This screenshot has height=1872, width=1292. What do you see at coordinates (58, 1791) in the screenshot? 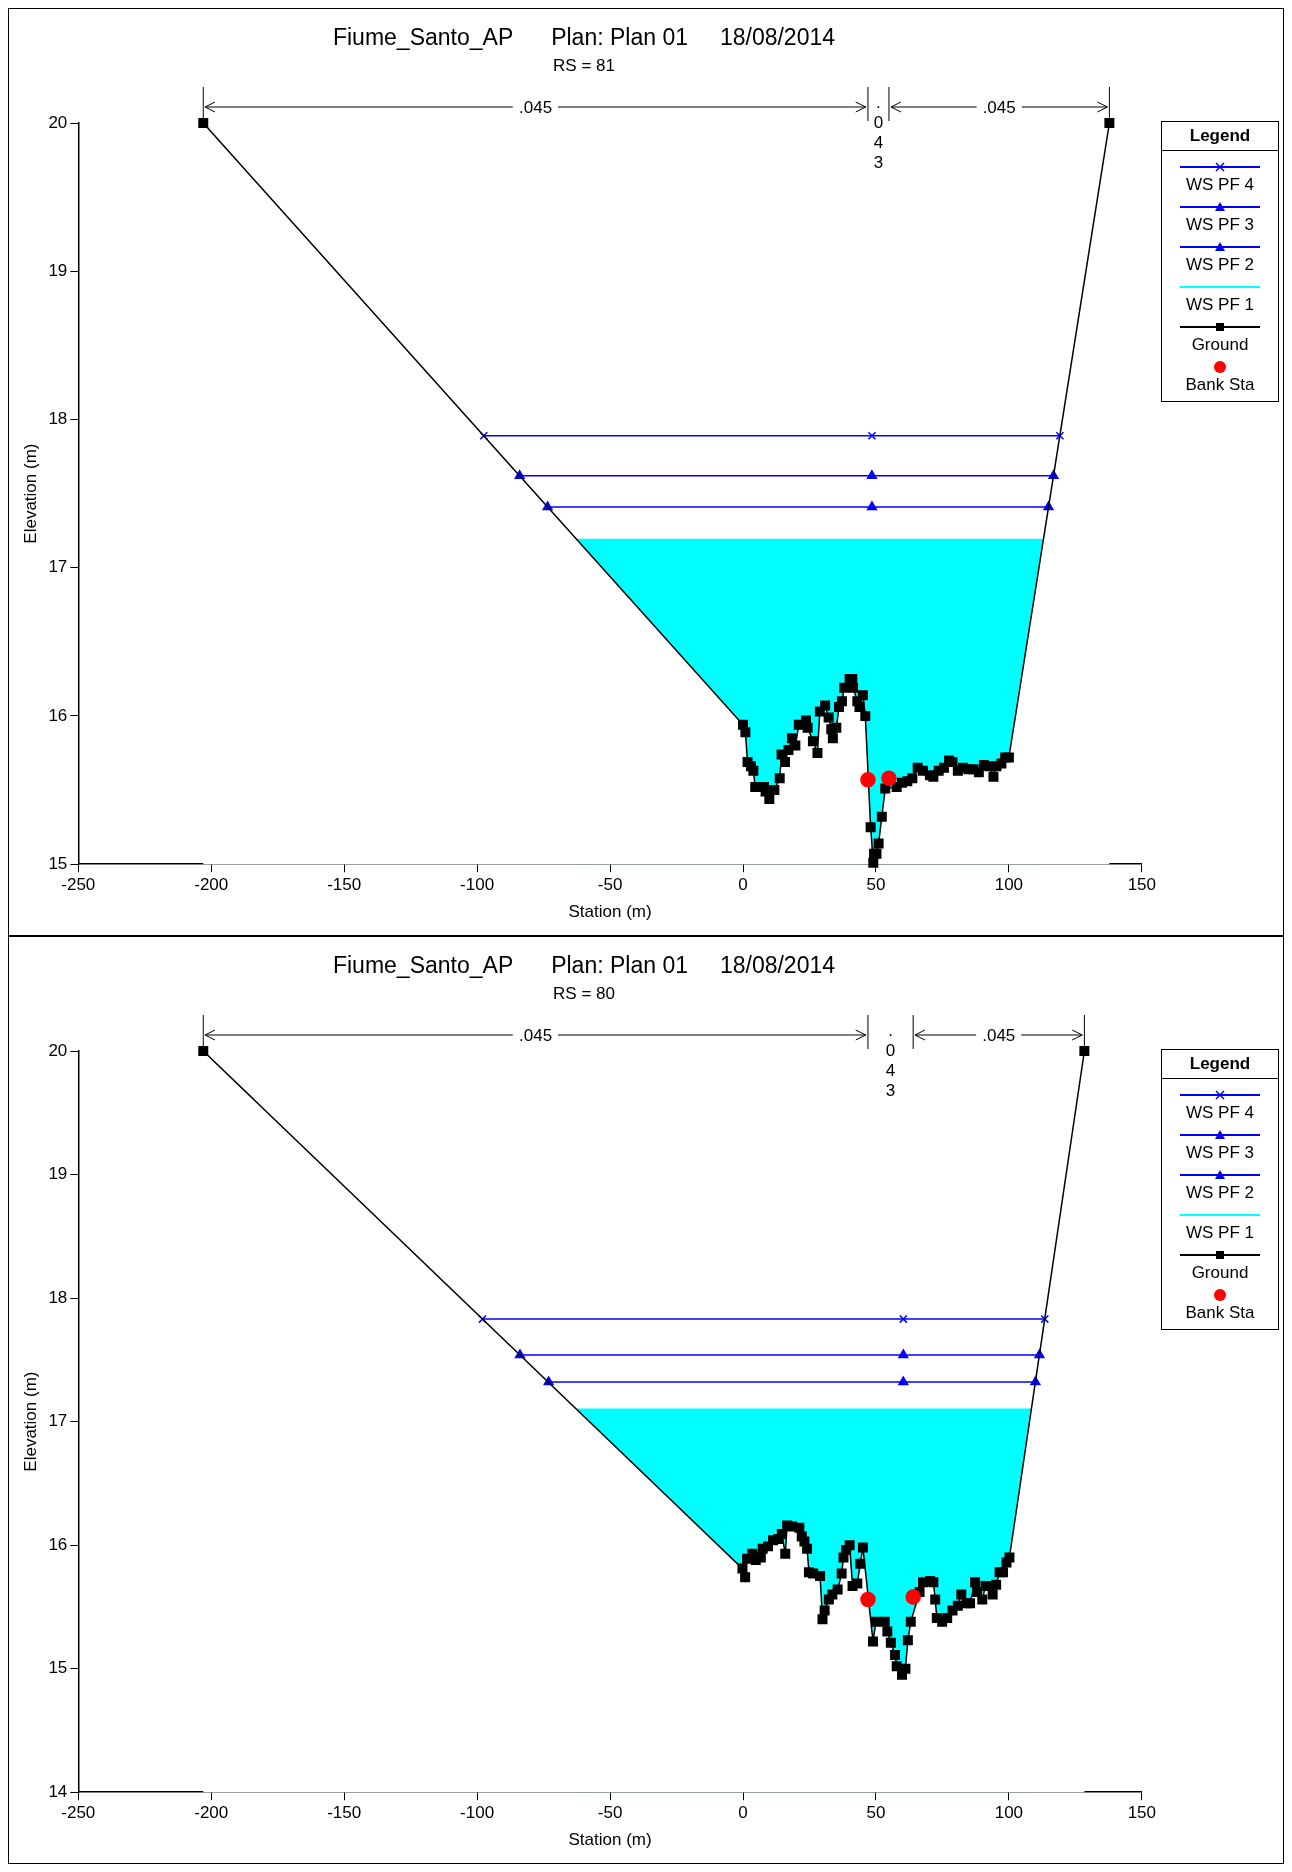
I see `y-tick-label: 14` at bounding box center [58, 1791].